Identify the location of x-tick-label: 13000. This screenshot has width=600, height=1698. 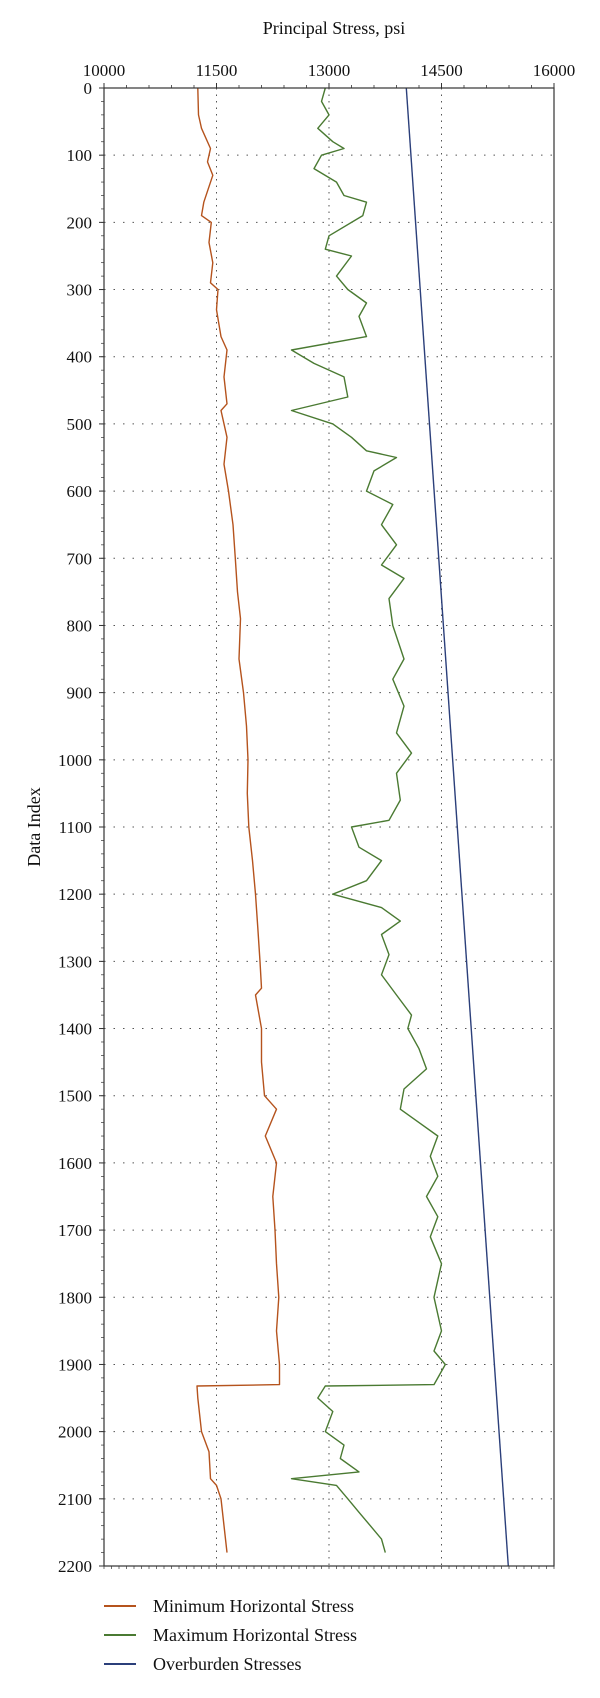
(329, 70).